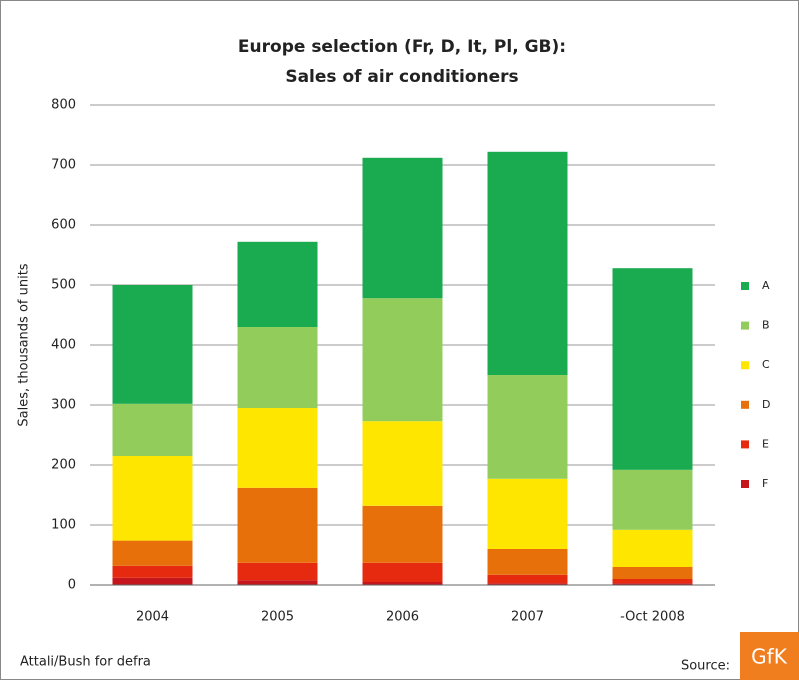 This screenshot has height=680, width=799. I want to click on y-tick-label: 300, so click(63, 405).